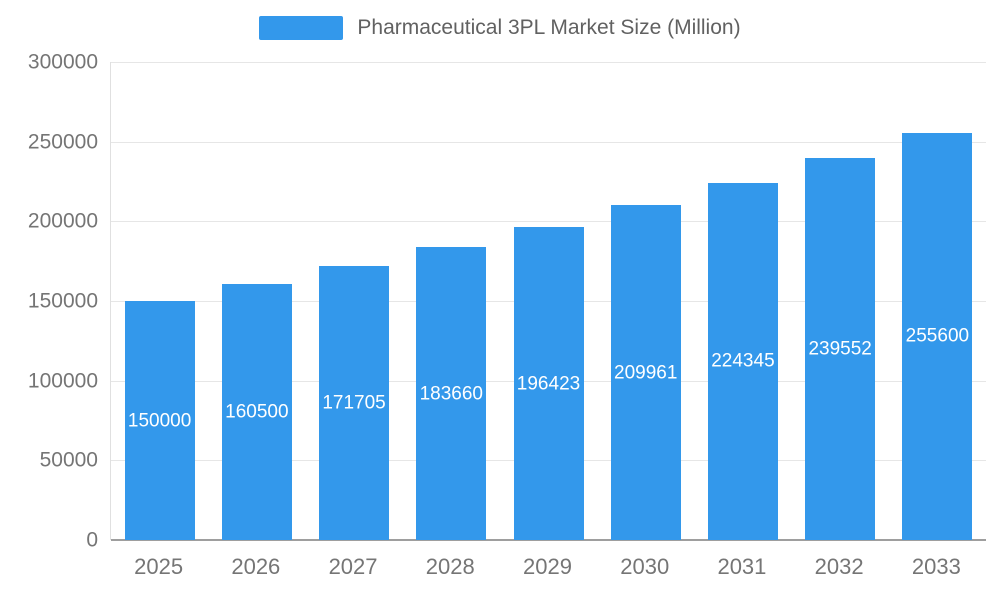 The width and height of the screenshot is (1000, 600). What do you see at coordinates (62, 221) in the screenshot?
I see `y-tick-label: 200000` at bounding box center [62, 221].